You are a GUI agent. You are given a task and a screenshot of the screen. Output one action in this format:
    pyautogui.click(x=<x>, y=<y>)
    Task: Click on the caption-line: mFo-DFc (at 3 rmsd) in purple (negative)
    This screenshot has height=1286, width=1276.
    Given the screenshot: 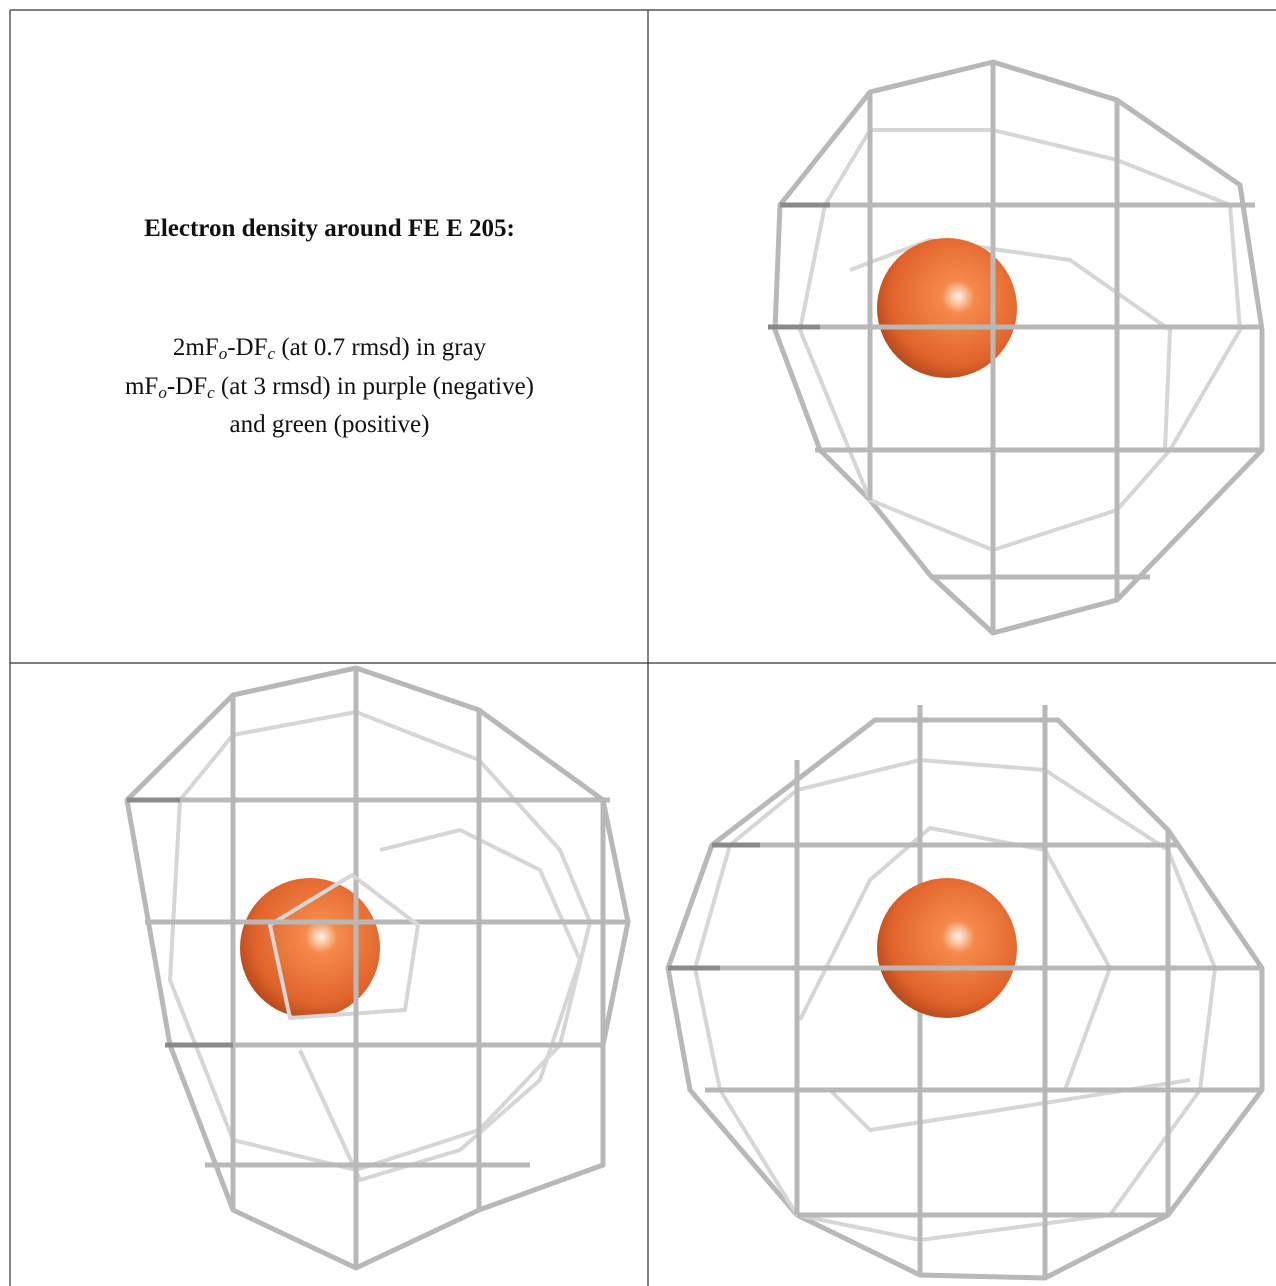 What is the action you would take?
    pyautogui.click(x=329, y=387)
    